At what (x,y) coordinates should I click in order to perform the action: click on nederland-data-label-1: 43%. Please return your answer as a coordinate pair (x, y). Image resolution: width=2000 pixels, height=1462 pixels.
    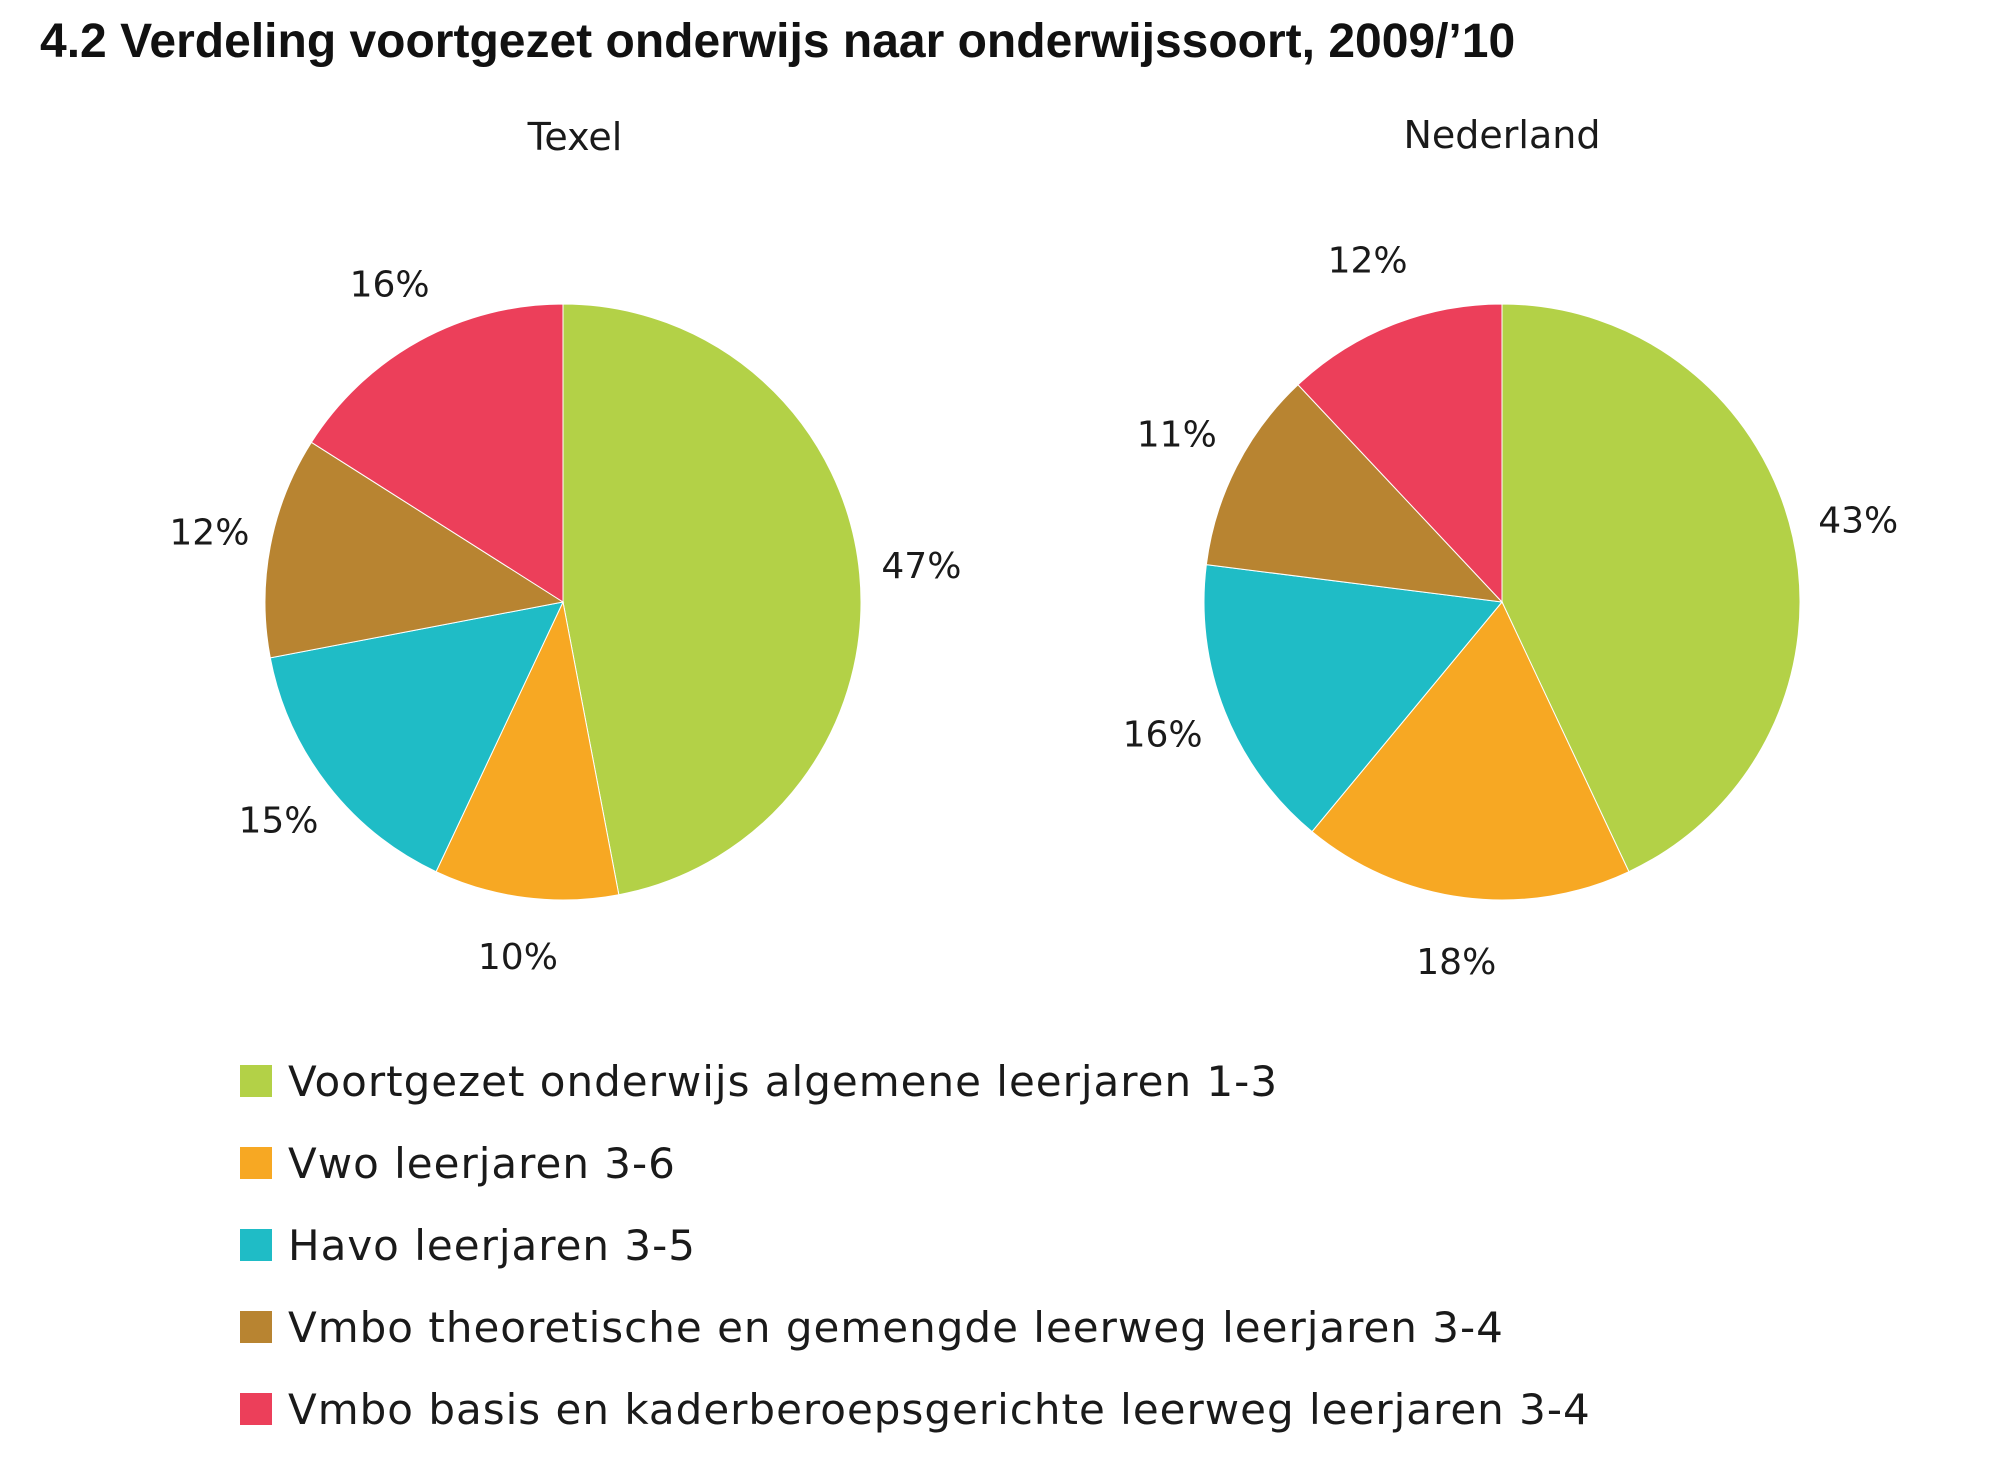
    Looking at the image, I should click on (1858, 520).